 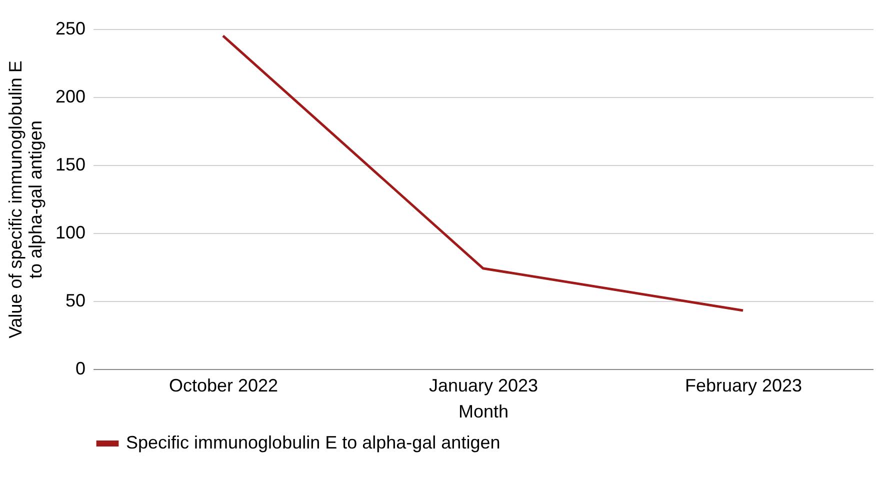 What do you see at coordinates (483, 412) in the screenshot?
I see `x-axis-title: Month` at bounding box center [483, 412].